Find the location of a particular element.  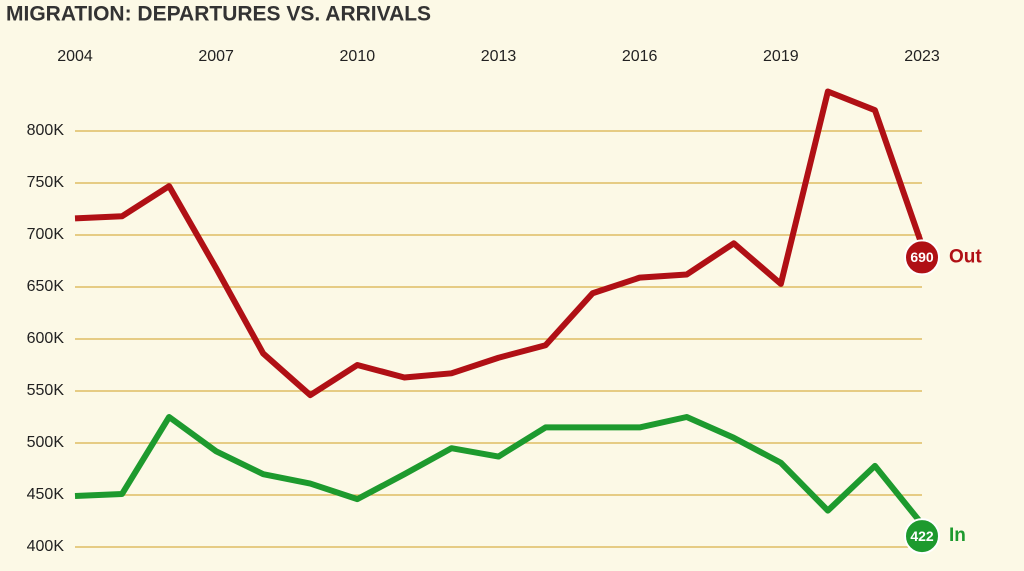

chart-title: MIGRATION: DEPARTURES VS. ARRIVALS is located at coordinates (218, 14).